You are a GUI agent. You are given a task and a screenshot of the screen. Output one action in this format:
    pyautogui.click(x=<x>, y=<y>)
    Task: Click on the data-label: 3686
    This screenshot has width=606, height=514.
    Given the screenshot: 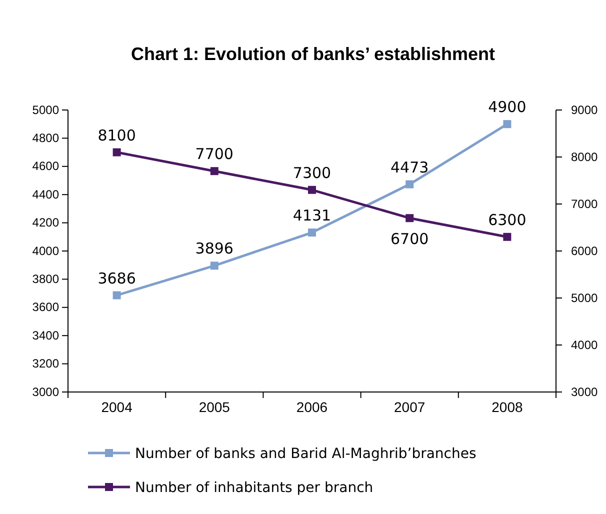 What is the action you would take?
    pyautogui.click(x=117, y=278)
    